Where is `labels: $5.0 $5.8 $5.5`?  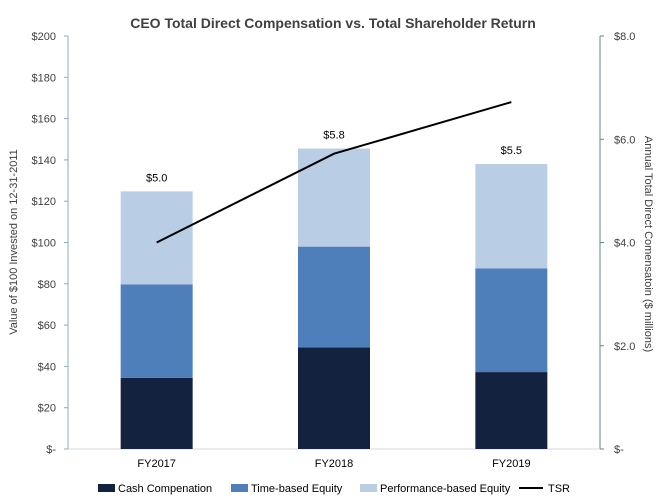
labels: $5.0 $5.8 $5.5 is located at coordinates (334, 157).